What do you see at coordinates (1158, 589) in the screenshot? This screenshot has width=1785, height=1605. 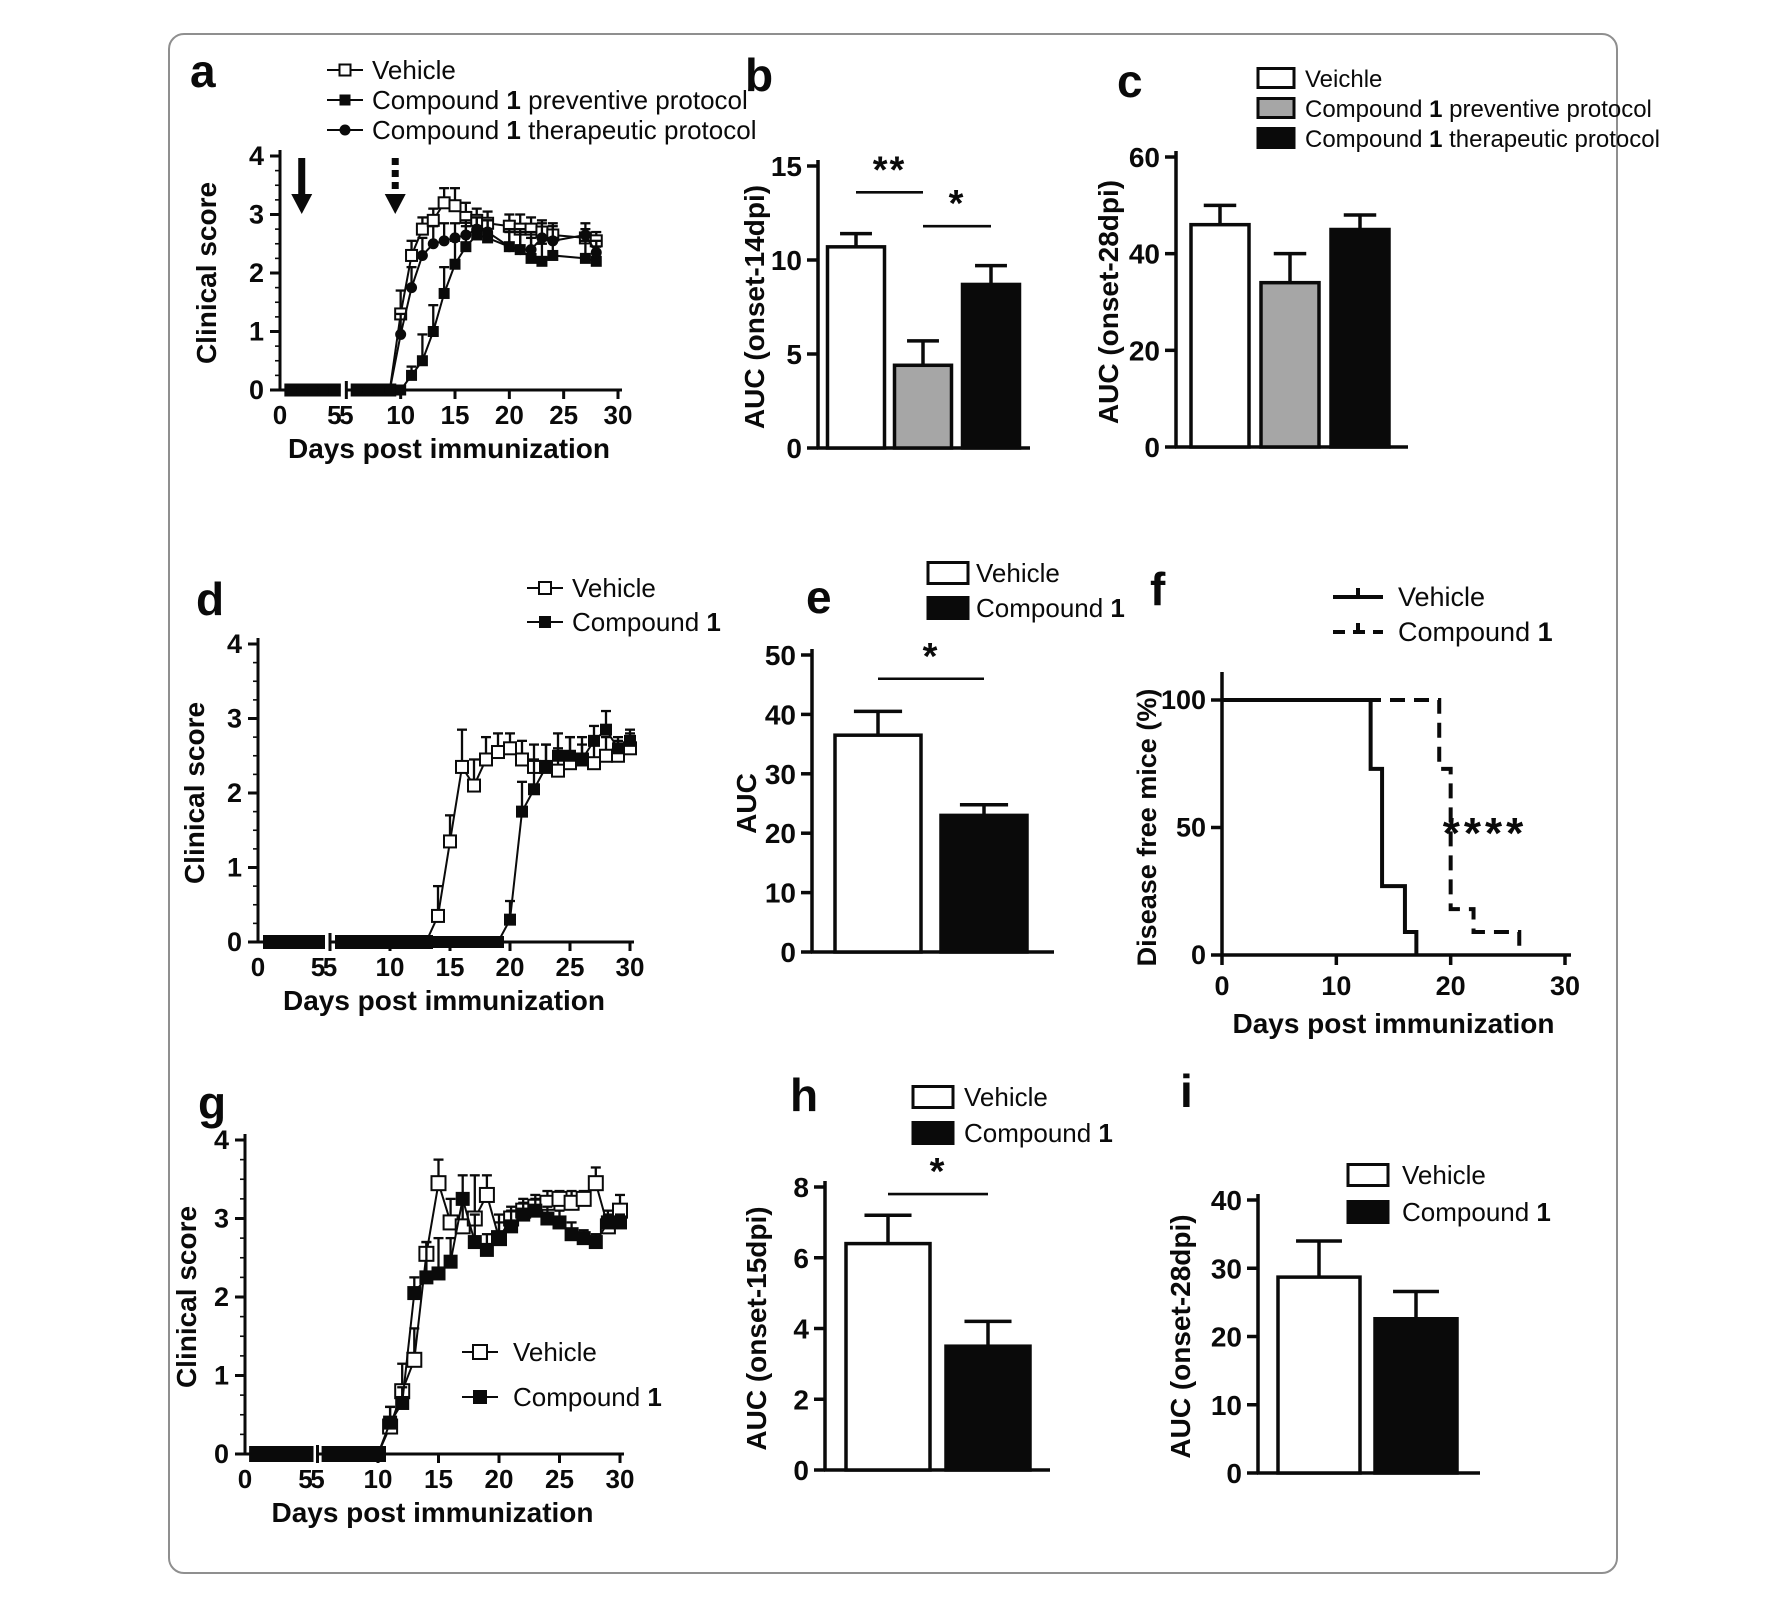 I see `panel-label-f: f` at bounding box center [1158, 589].